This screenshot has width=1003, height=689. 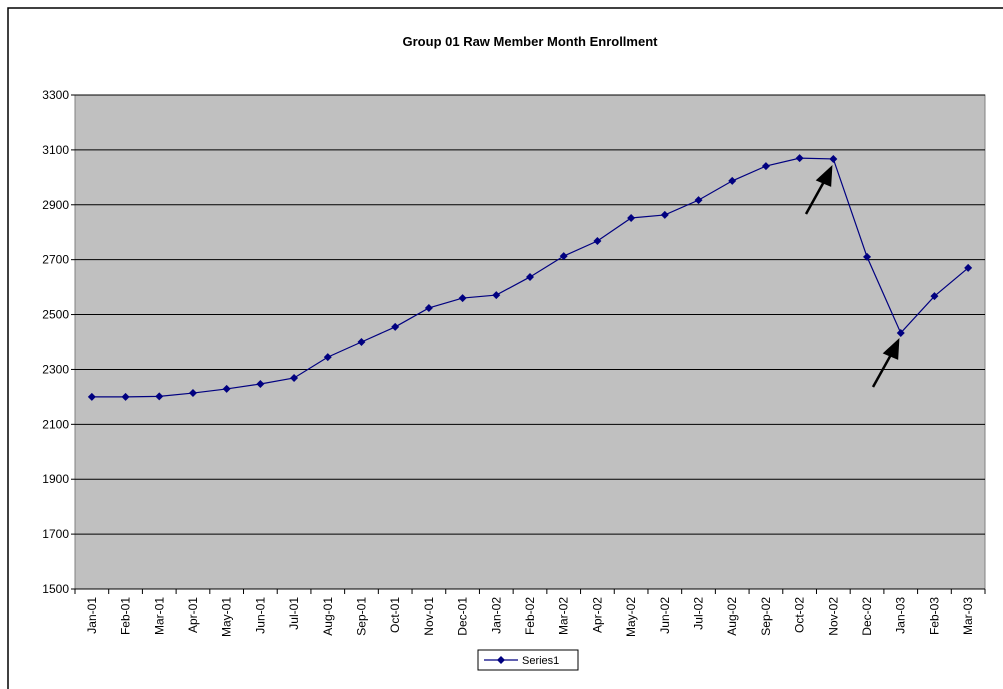 I want to click on x-tick-label: Apr-02, so click(x=597, y=615).